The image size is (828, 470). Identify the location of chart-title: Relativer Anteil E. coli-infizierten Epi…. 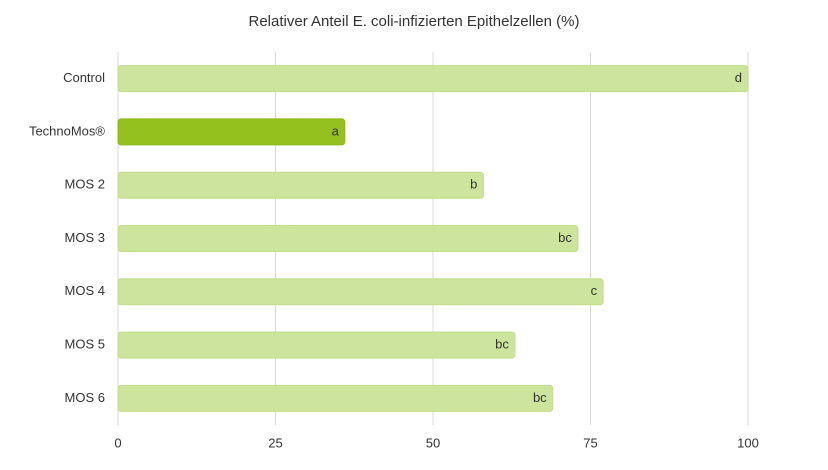
(414, 21).